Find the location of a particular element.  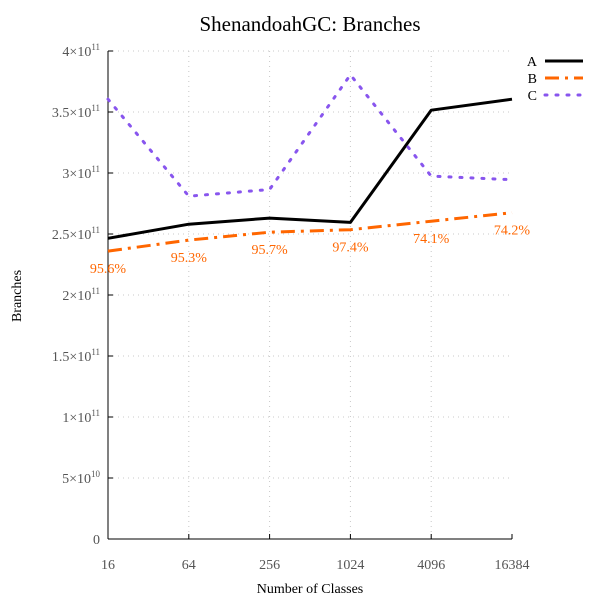

chart-title: ShenandoahGC: Branches is located at coordinates (309, 24).